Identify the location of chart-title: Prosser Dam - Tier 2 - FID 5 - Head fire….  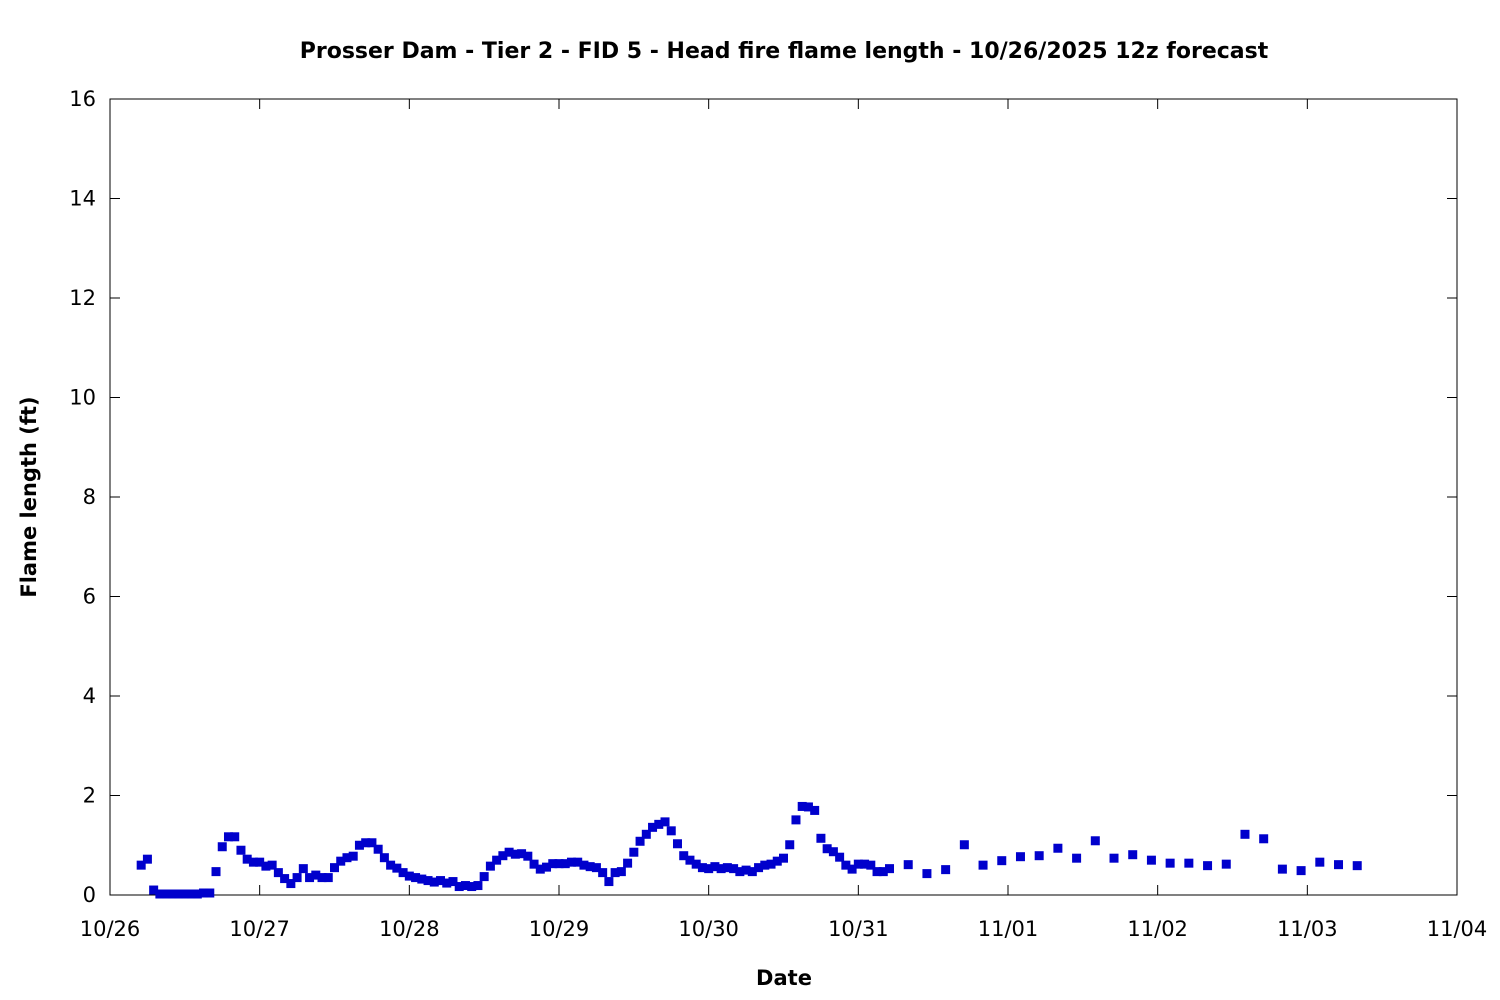
(784, 51).